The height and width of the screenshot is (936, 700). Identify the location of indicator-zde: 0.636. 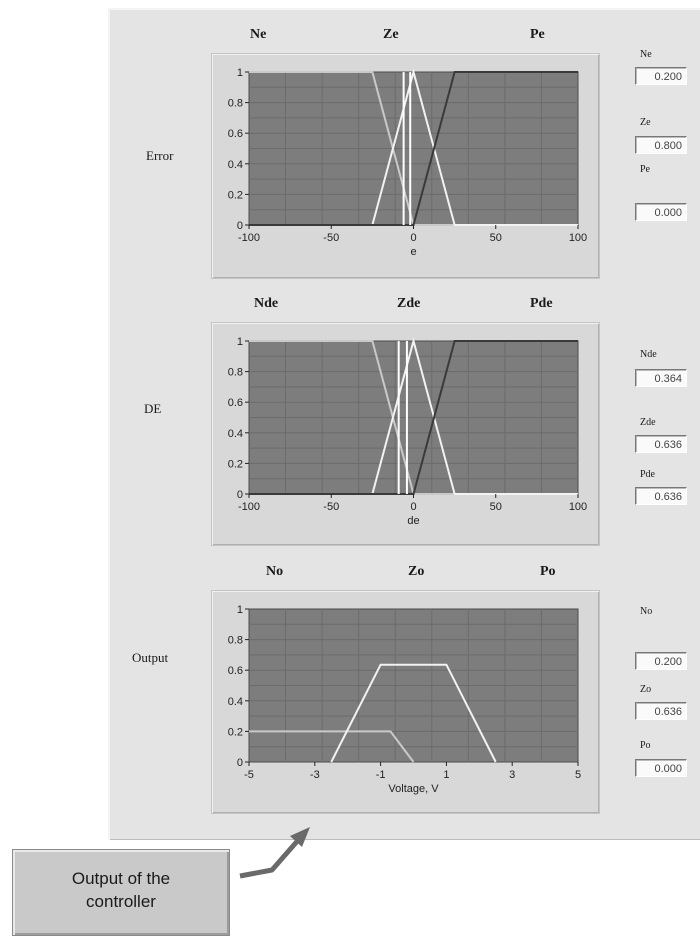
(661, 444).